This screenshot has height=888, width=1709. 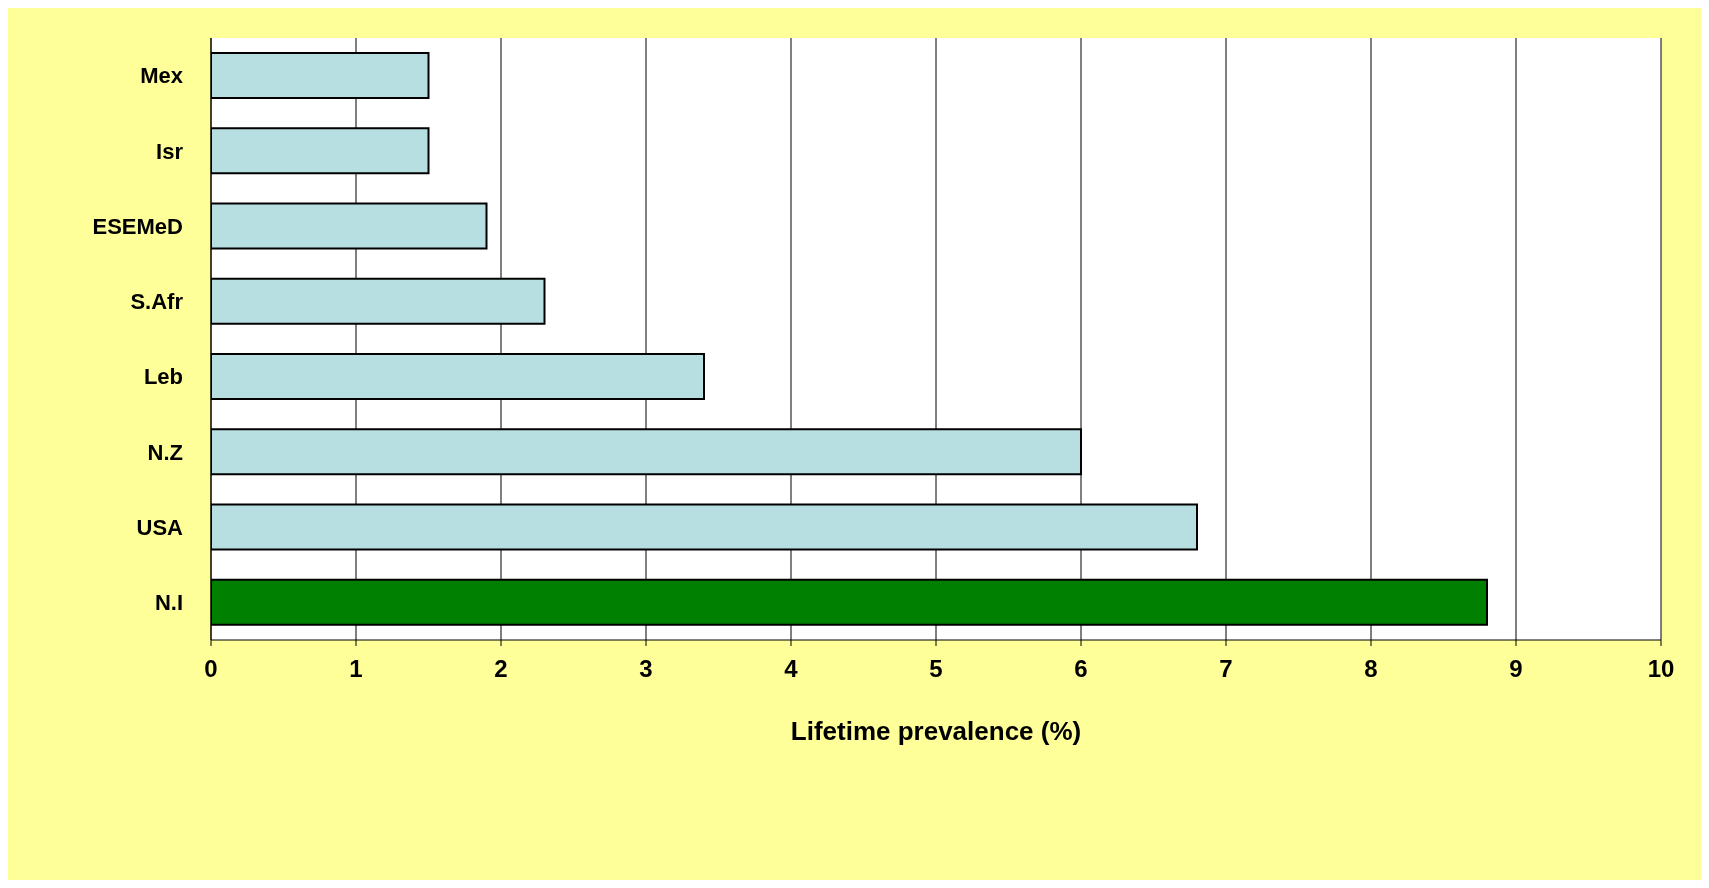 I want to click on x-tick-label: 2, so click(x=501, y=669).